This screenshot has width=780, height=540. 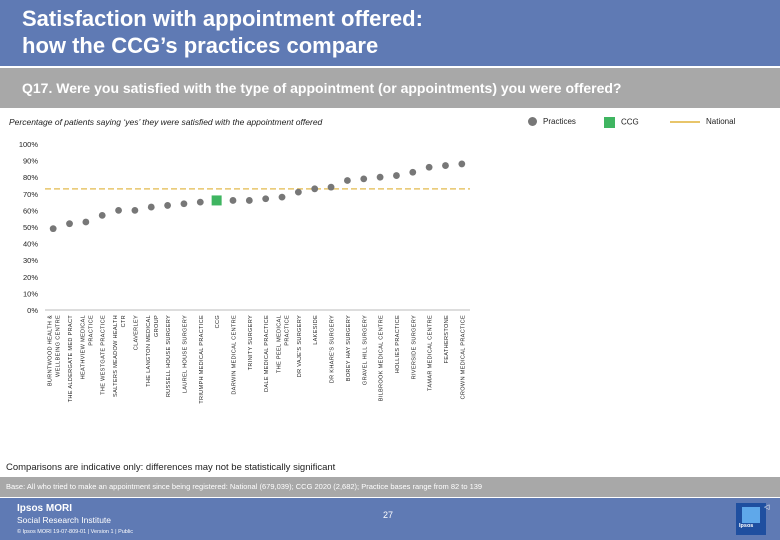 What do you see at coordinates (222, 18) in the screenshot?
I see `title-line-1: Satisfaction with appointment offered:` at bounding box center [222, 18].